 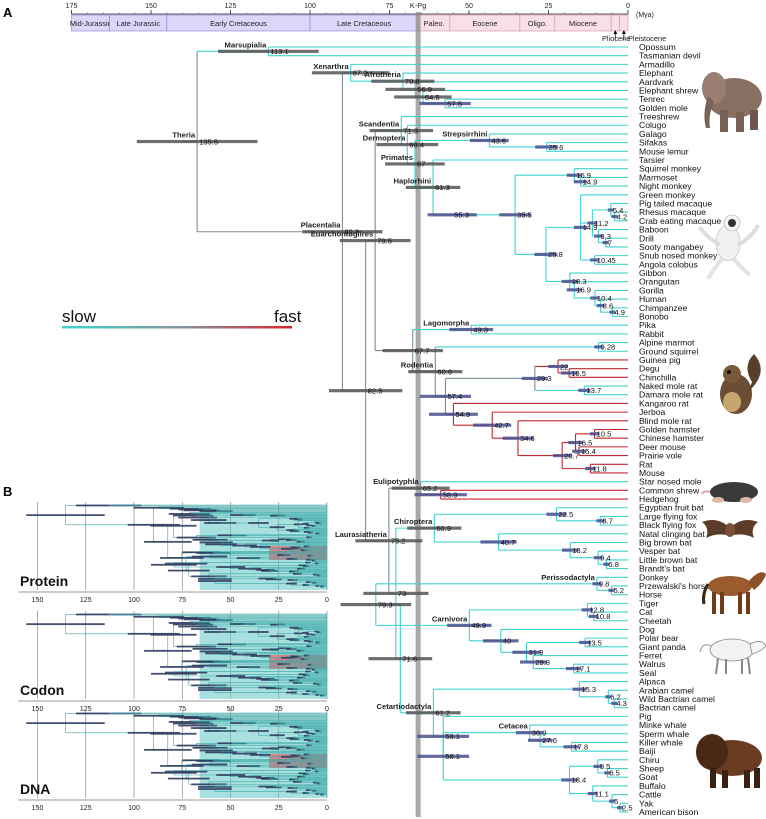 What do you see at coordinates (669, 430) in the screenshot?
I see `taxon-label: Golden hamster` at bounding box center [669, 430].